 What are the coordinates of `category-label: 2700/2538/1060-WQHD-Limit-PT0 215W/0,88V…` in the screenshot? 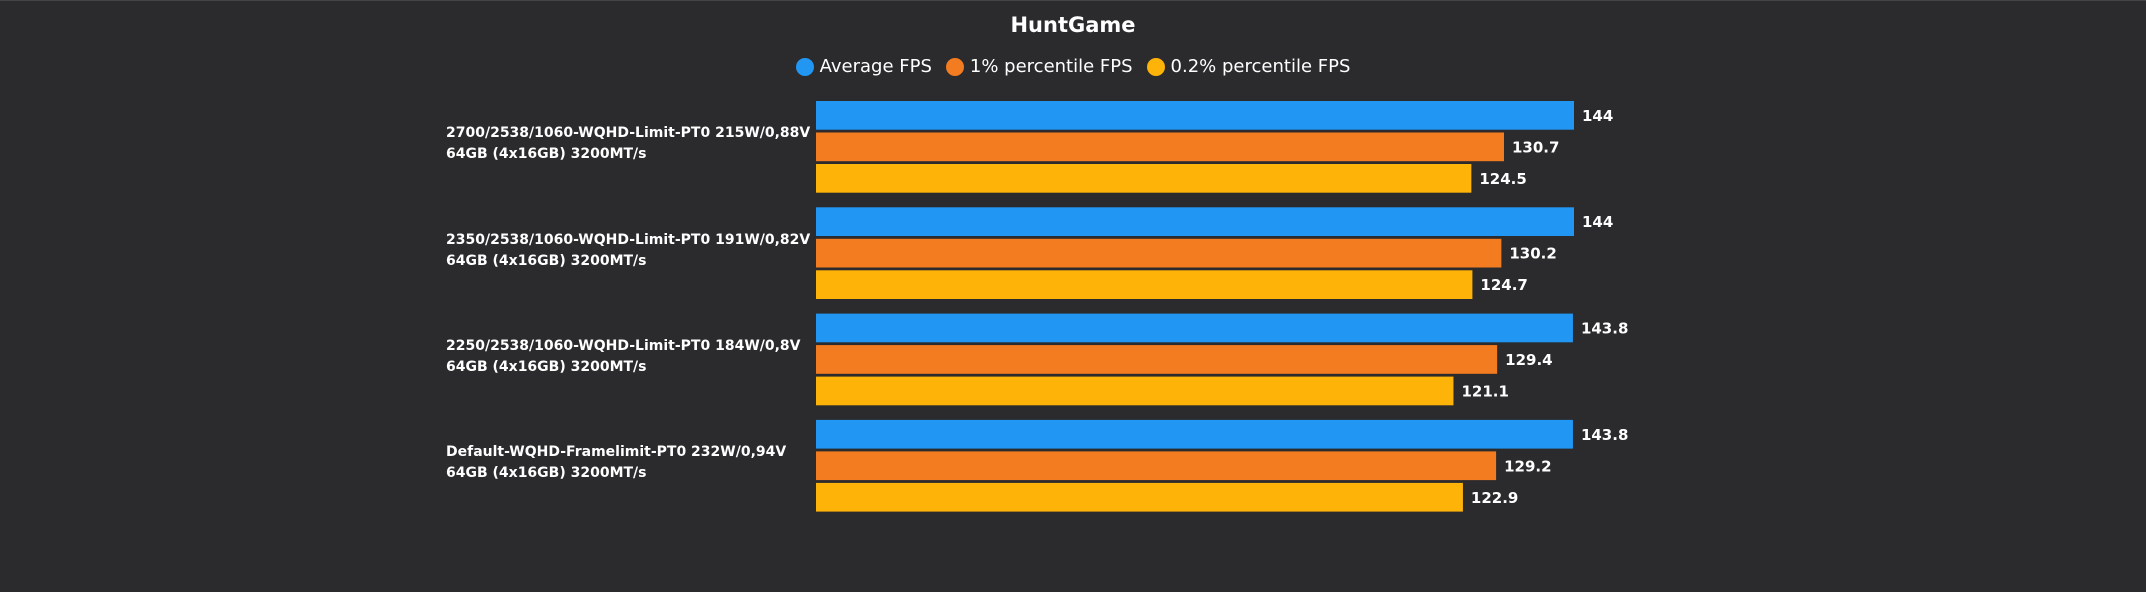 It's located at (628, 144).